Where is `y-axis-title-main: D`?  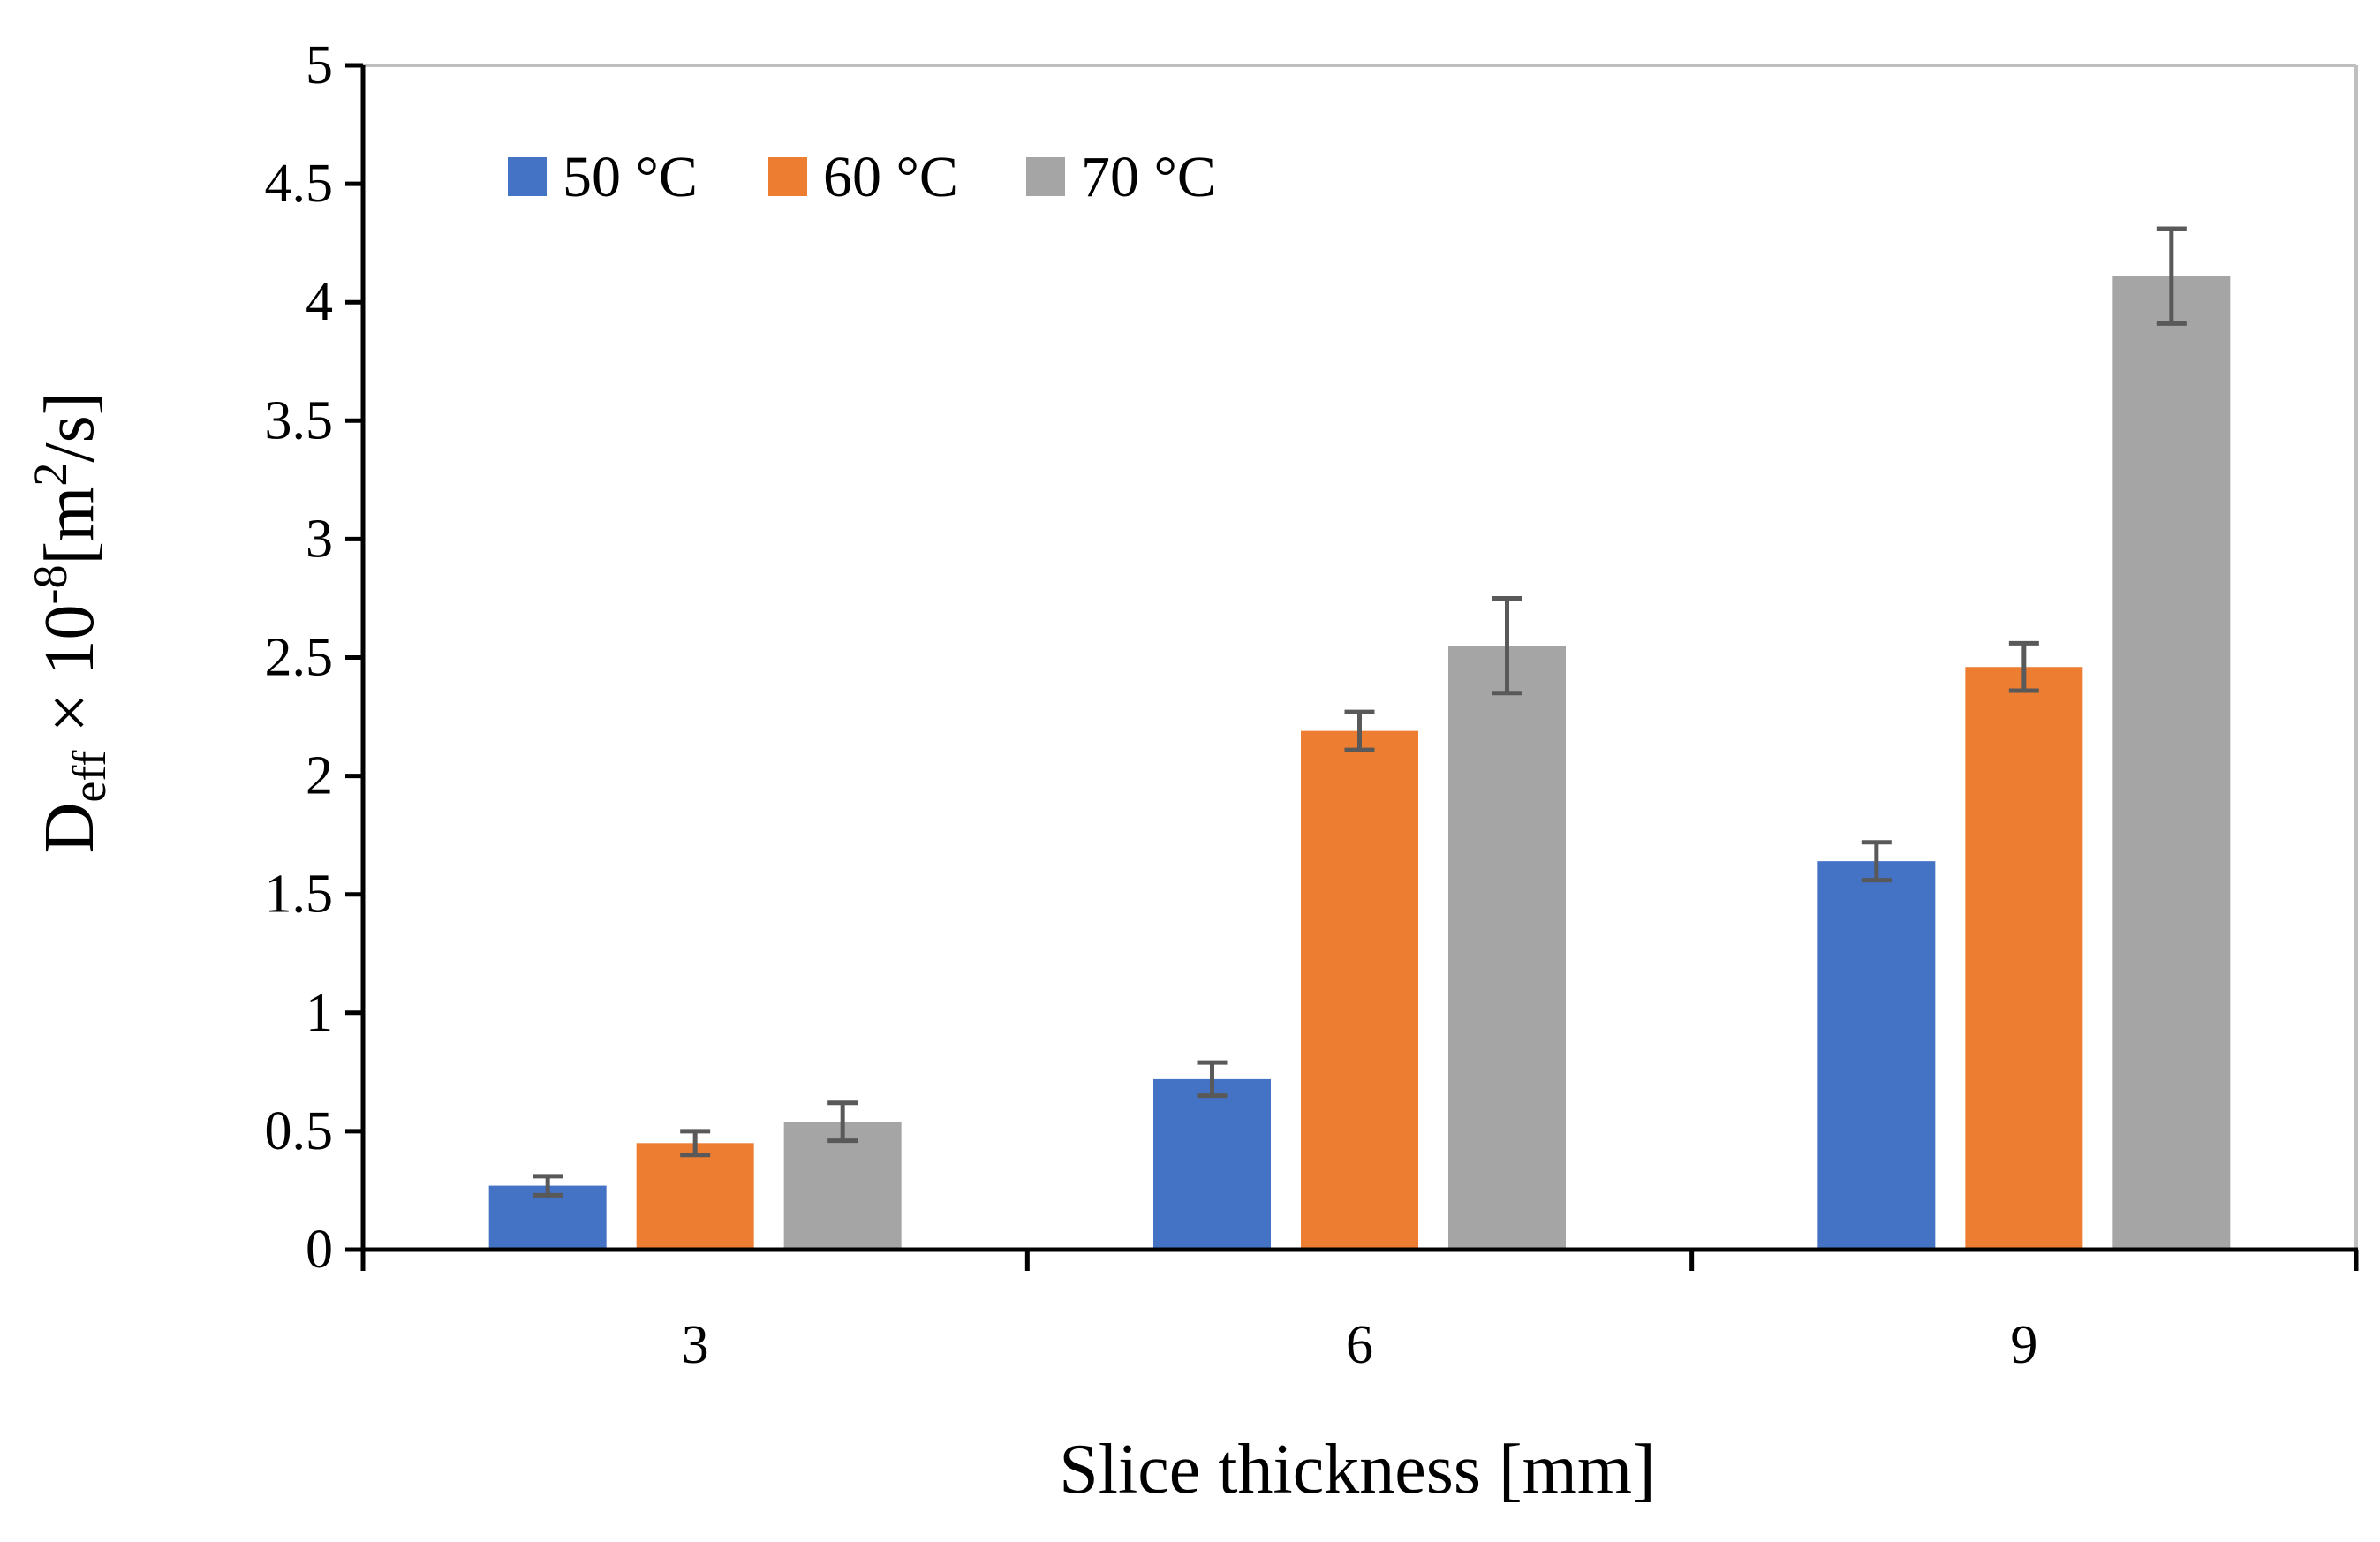
y-axis-title-main: D is located at coordinates (70, 828).